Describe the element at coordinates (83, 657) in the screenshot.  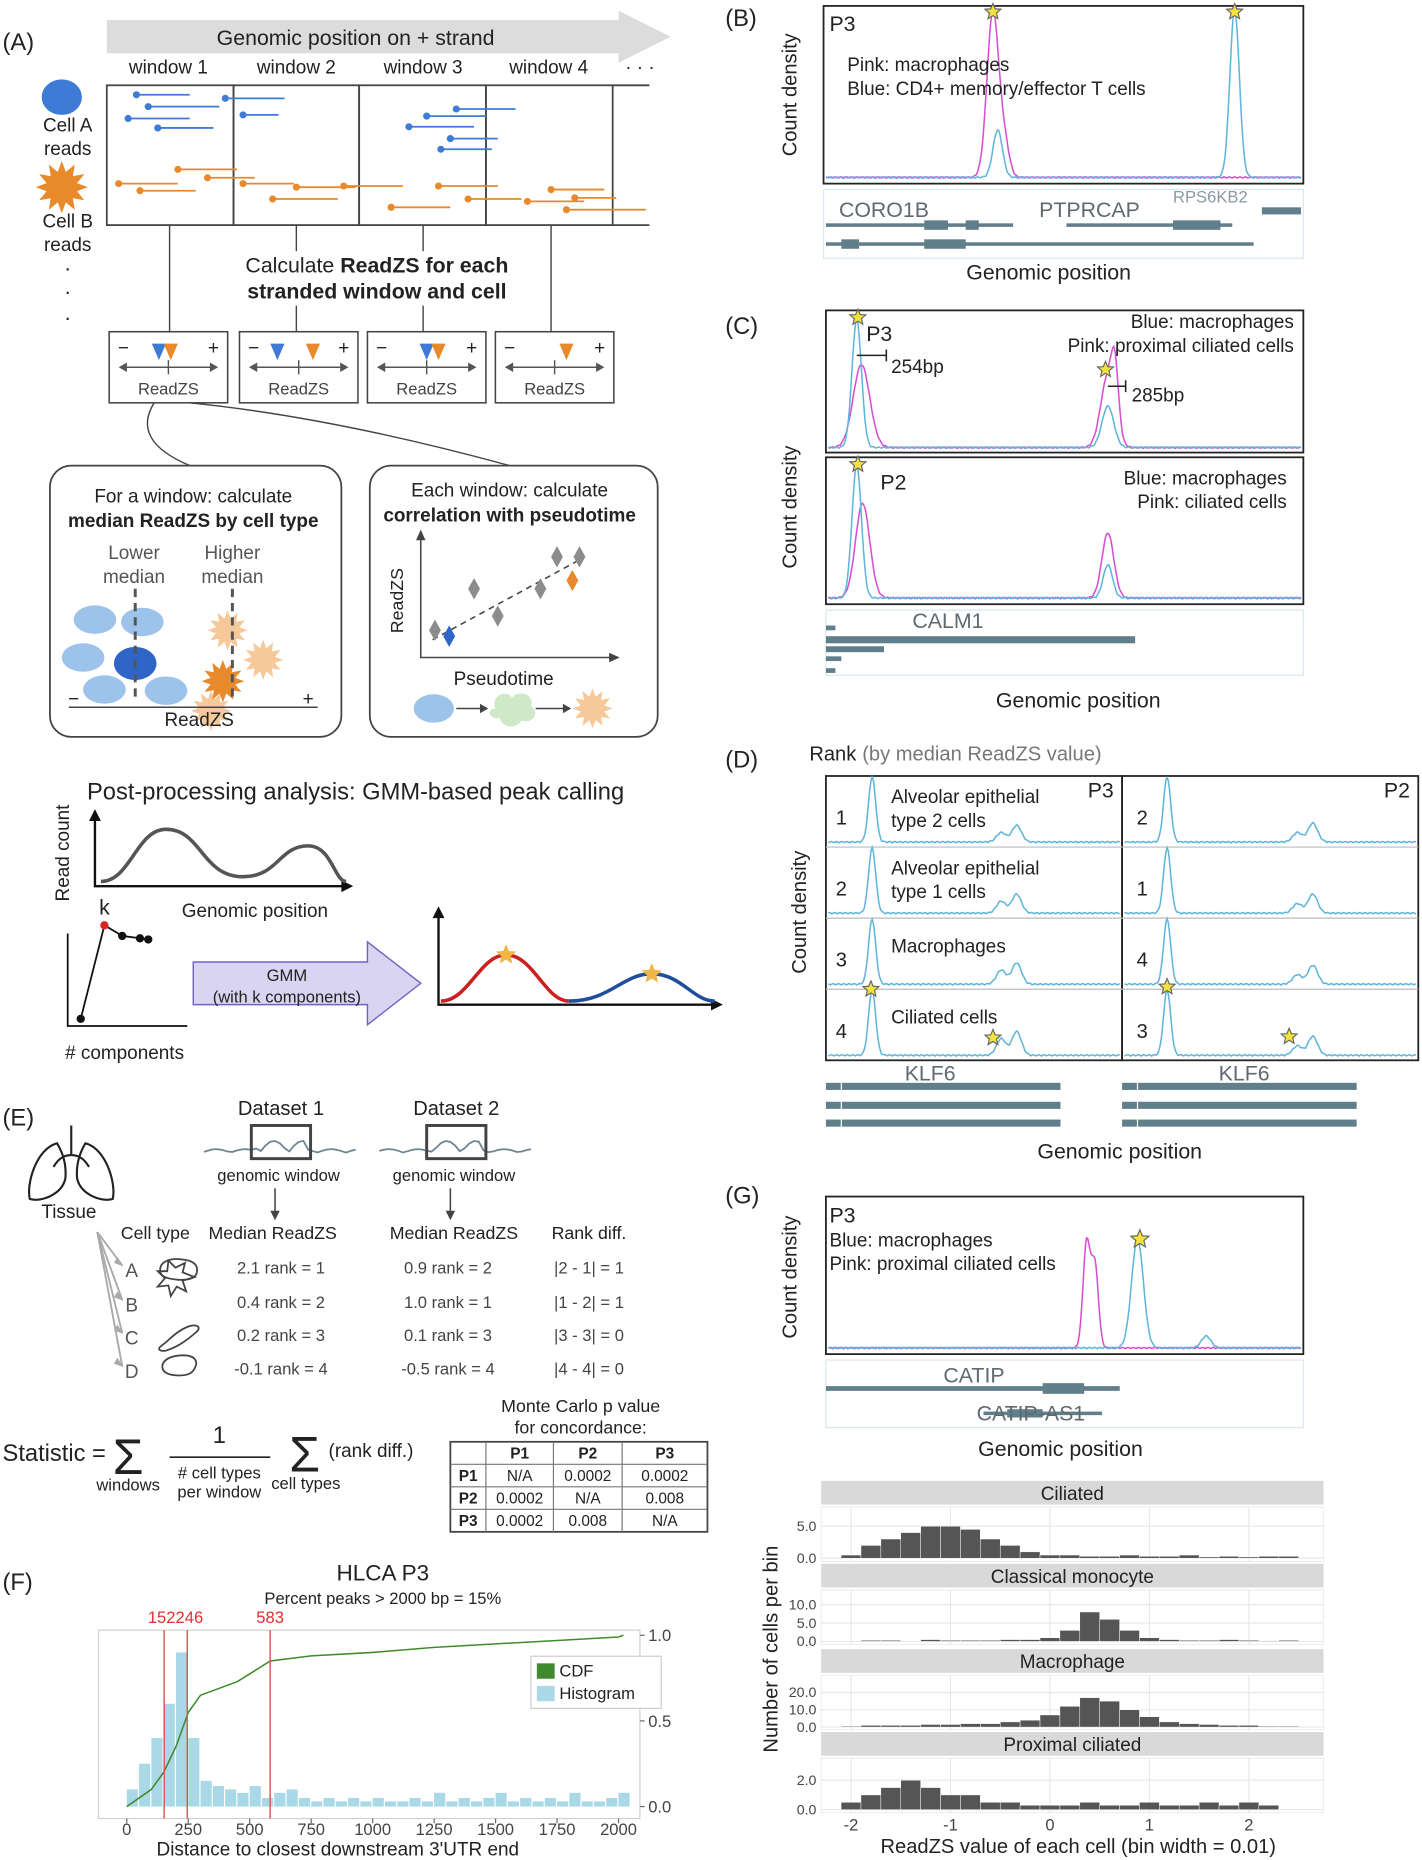
I see `cell-icon` at that location.